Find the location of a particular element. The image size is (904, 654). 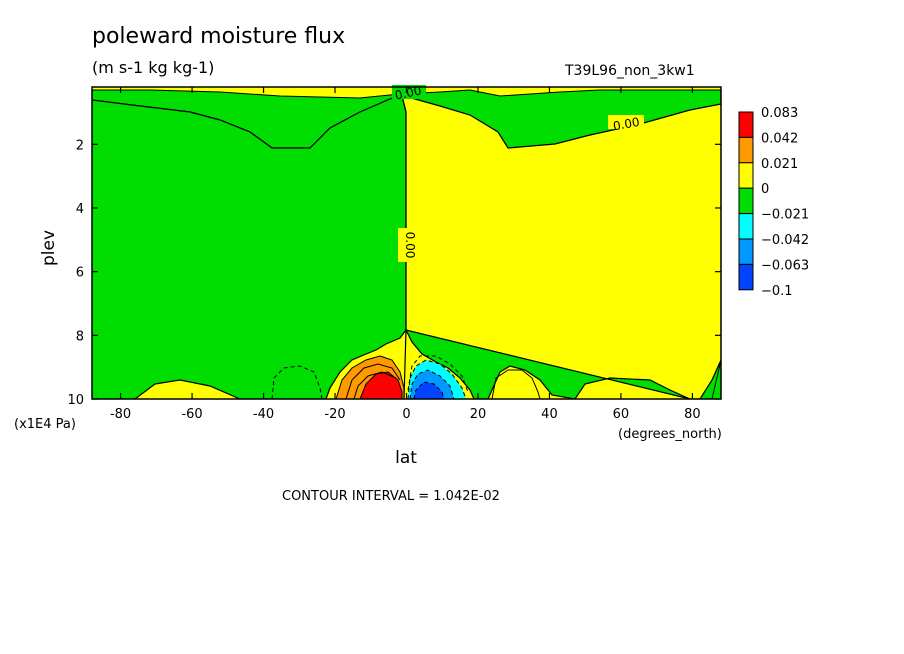

y-axis-label: plev is located at coordinates (49, 248).